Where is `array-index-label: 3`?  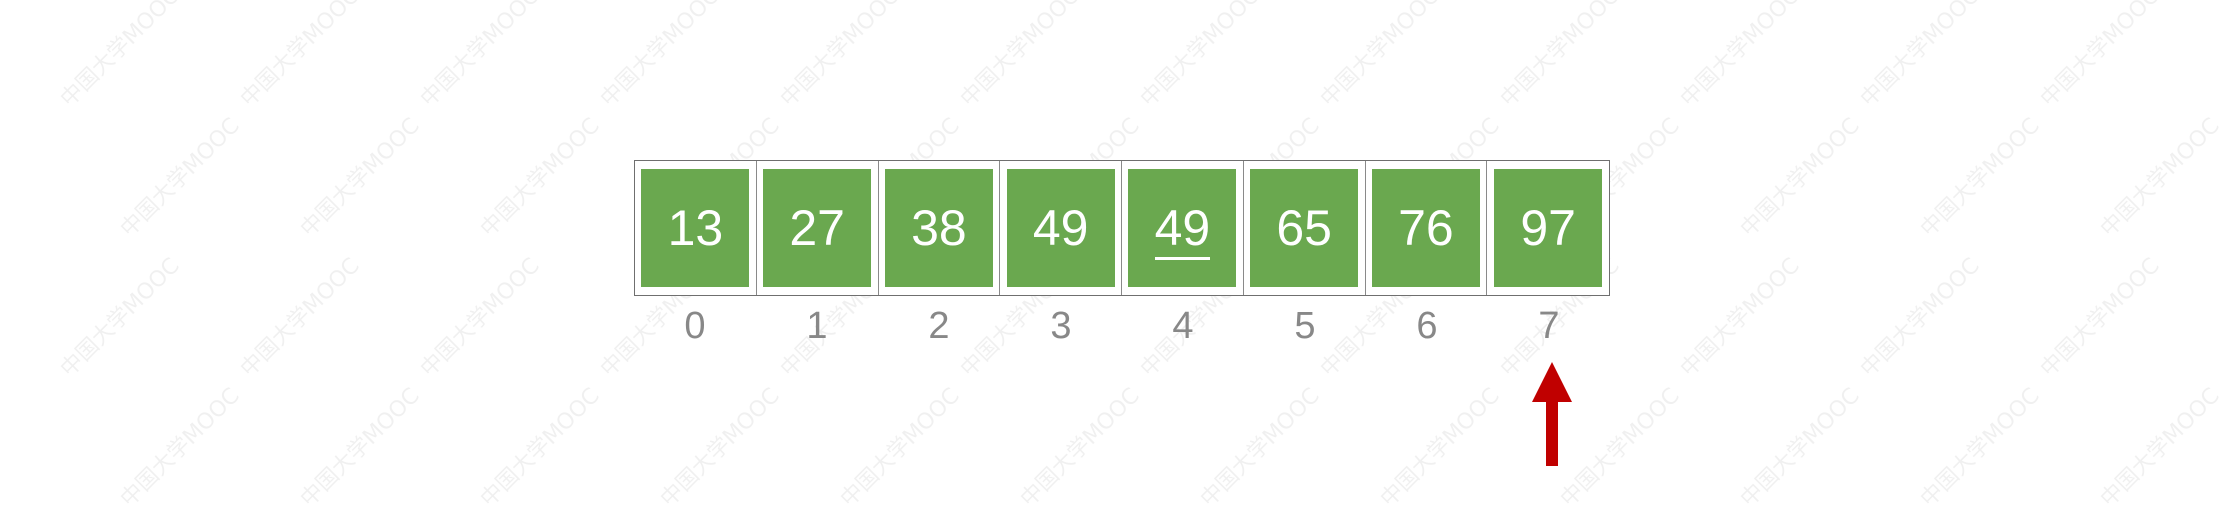 array-index-label: 3 is located at coordinates (1061, 326).